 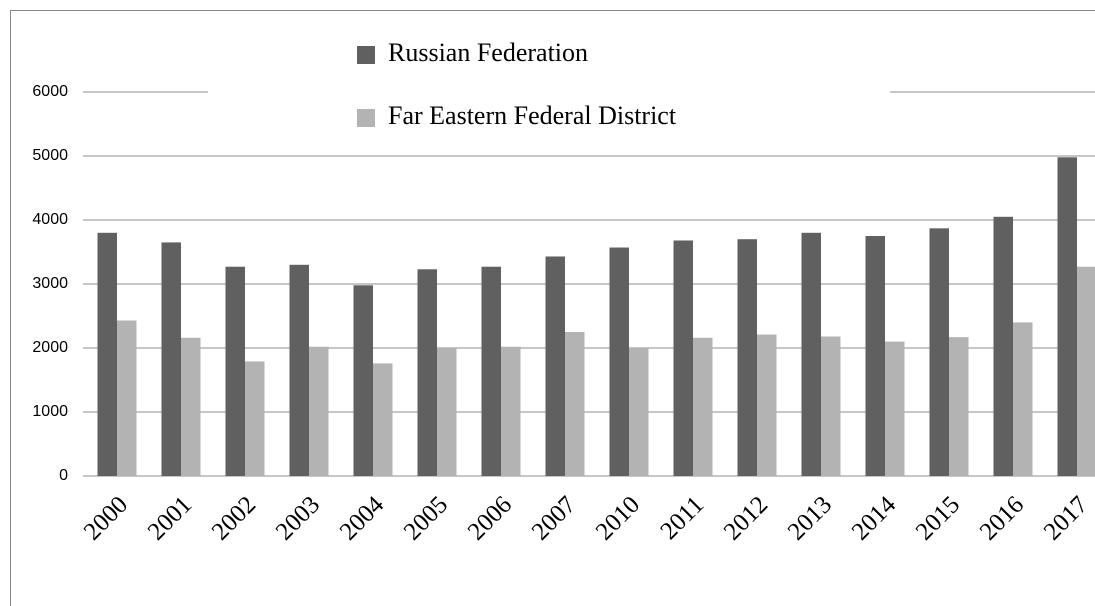 What do you see at coordinates (50, 219) in the screenshot?
I see `y-tick-label: 4000` at bounding box center [50, 219].